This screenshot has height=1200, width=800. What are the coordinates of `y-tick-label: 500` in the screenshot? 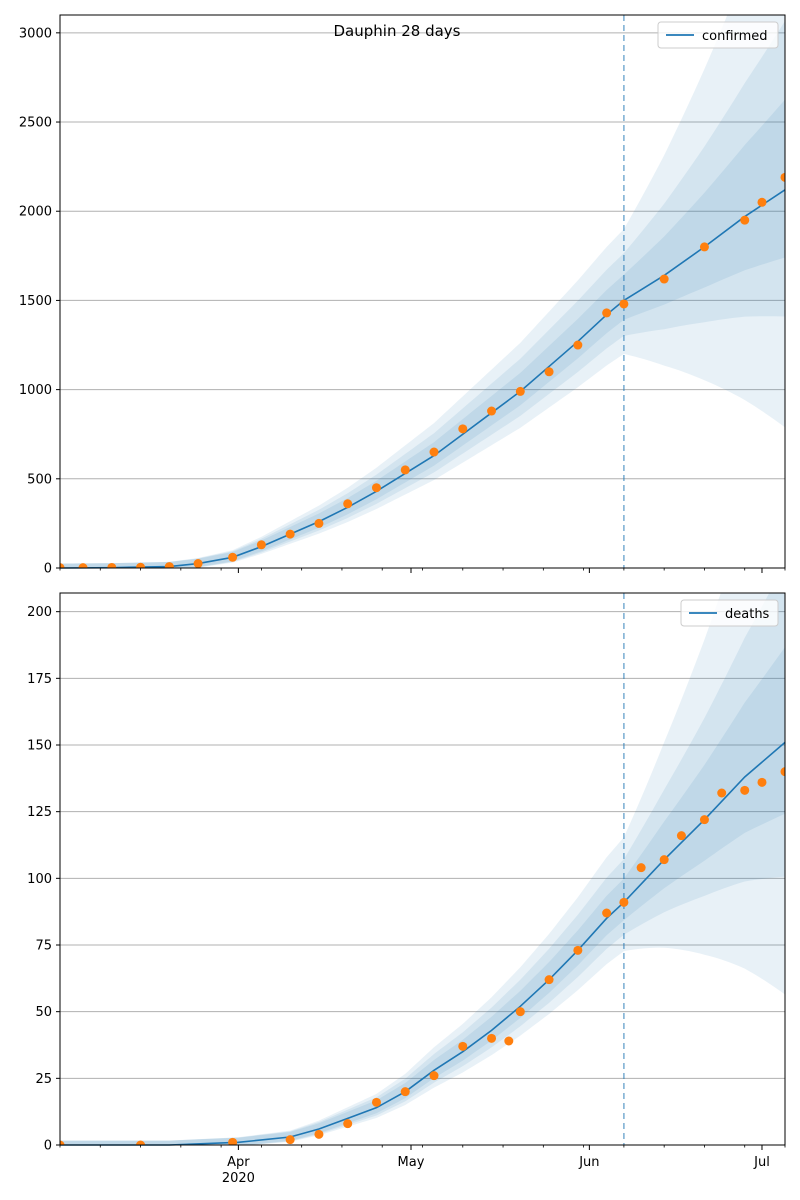 It's located at (39, 479).